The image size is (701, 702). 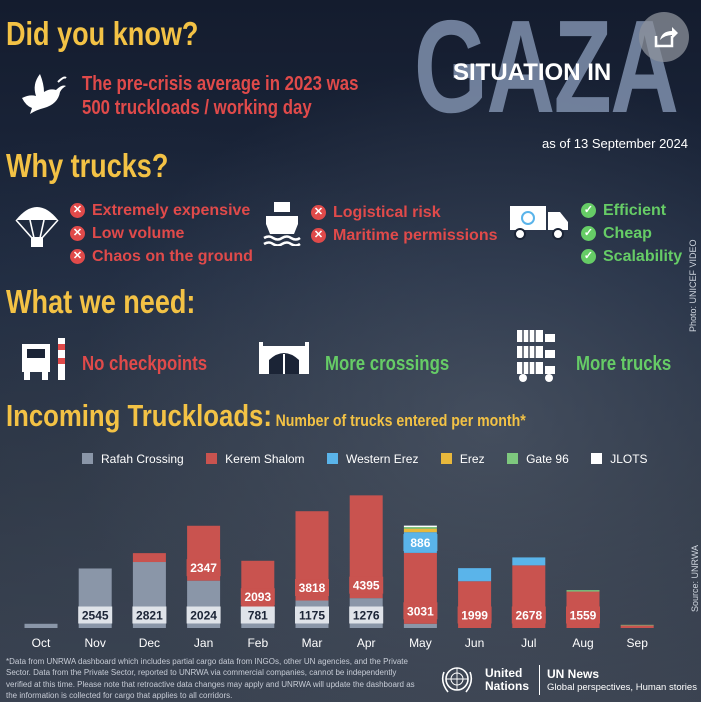 I want to click on data-label: 781, so click(x=258, y=616).